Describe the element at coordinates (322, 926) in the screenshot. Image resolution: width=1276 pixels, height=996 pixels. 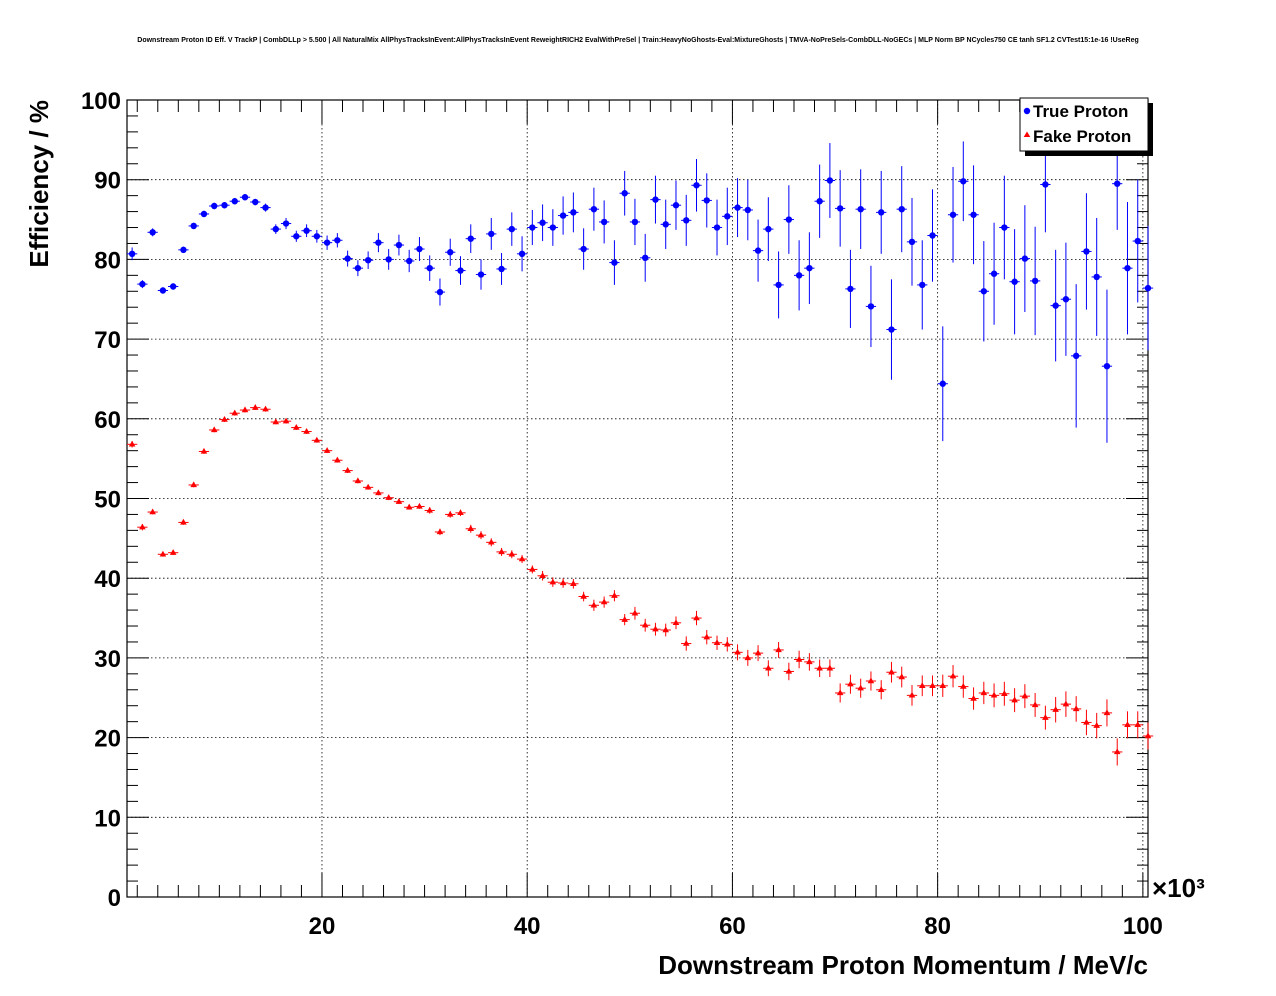
I see `x-tick-label: 20` at that location.